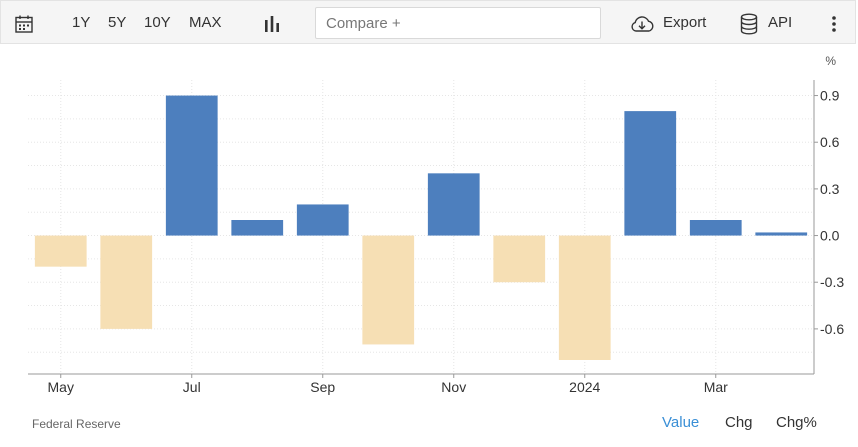  What do you see at coordinates (834, 24) in the screenshot?
I see `more-vertical-icon` at bounding box center [834, 24].